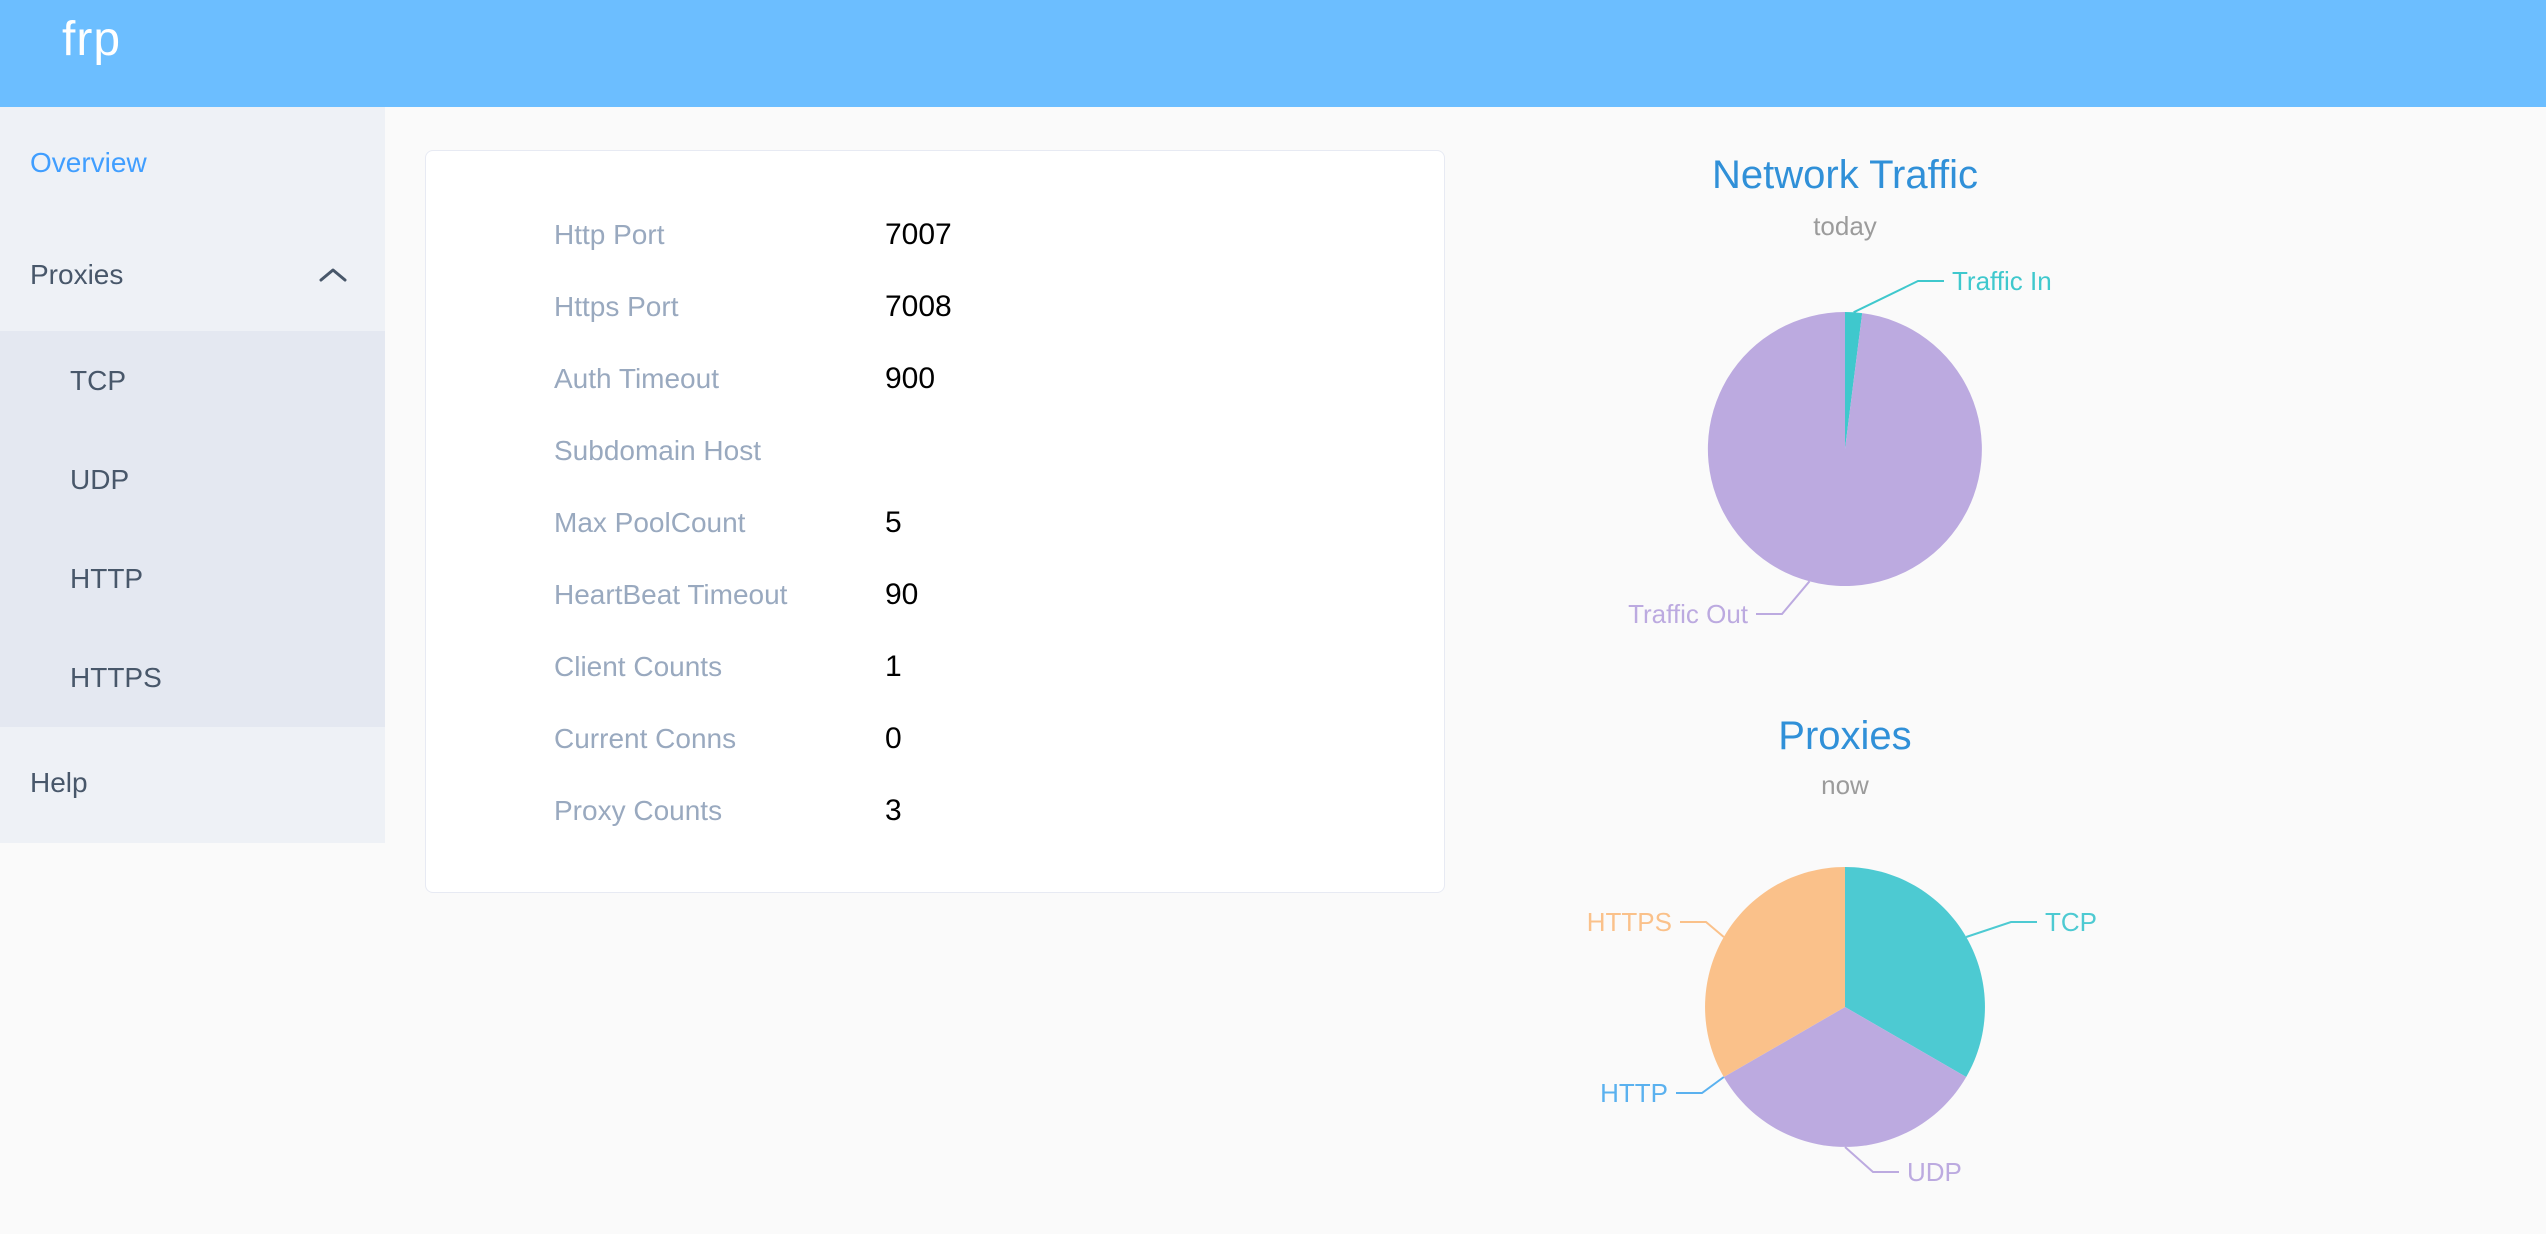  What do you see at coordinates (192, 783) in the screenshot?
I see `sidebar-item-help: Help` at bounding box center [192, 783].